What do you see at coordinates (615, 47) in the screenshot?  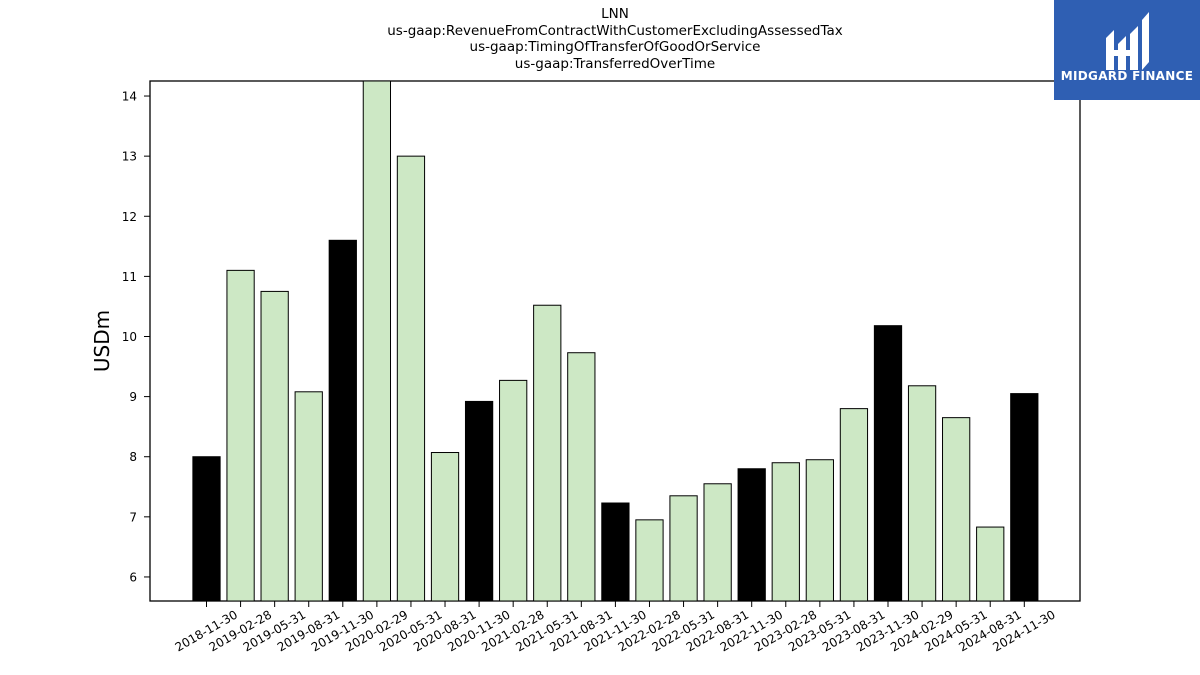 I see `chart-title-axis: us-gaap:TimingOfTransferOfGoodOrService` at bounding box center [615, 47].